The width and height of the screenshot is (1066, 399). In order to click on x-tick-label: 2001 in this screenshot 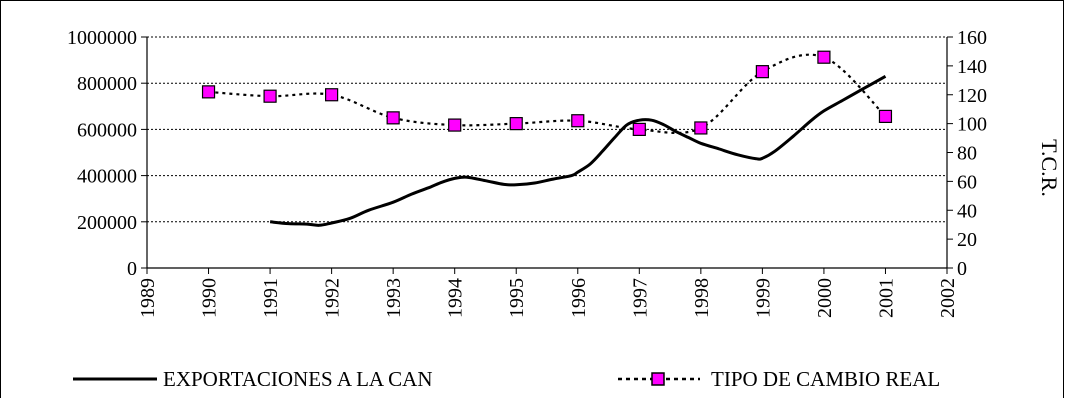, I will do `click(886, 298)`.